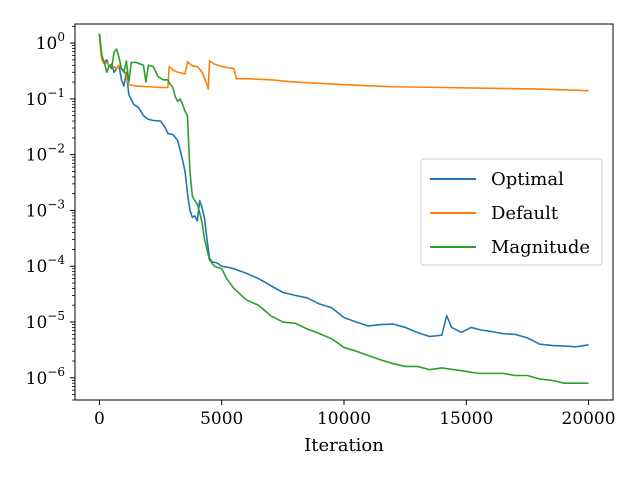 This screenshot has width=640, height=480. What do you see at coordinates (540, 247) in the screenshot?
I see `legend-label-magnitude: Magnitude` at bounding box center [540, 247].